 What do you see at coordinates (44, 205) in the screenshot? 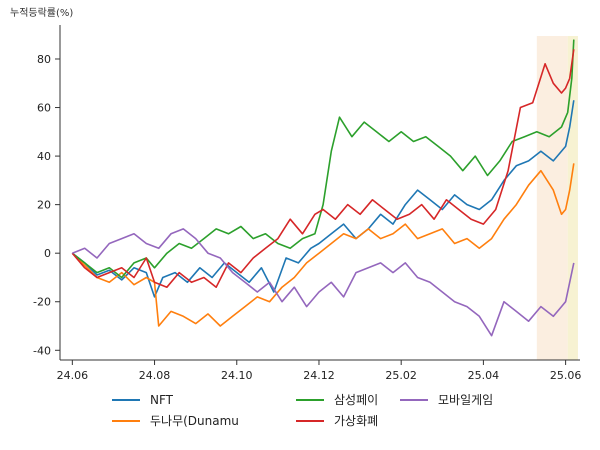
I see `y-tick-label: 20` at bounding box center [44, 205].